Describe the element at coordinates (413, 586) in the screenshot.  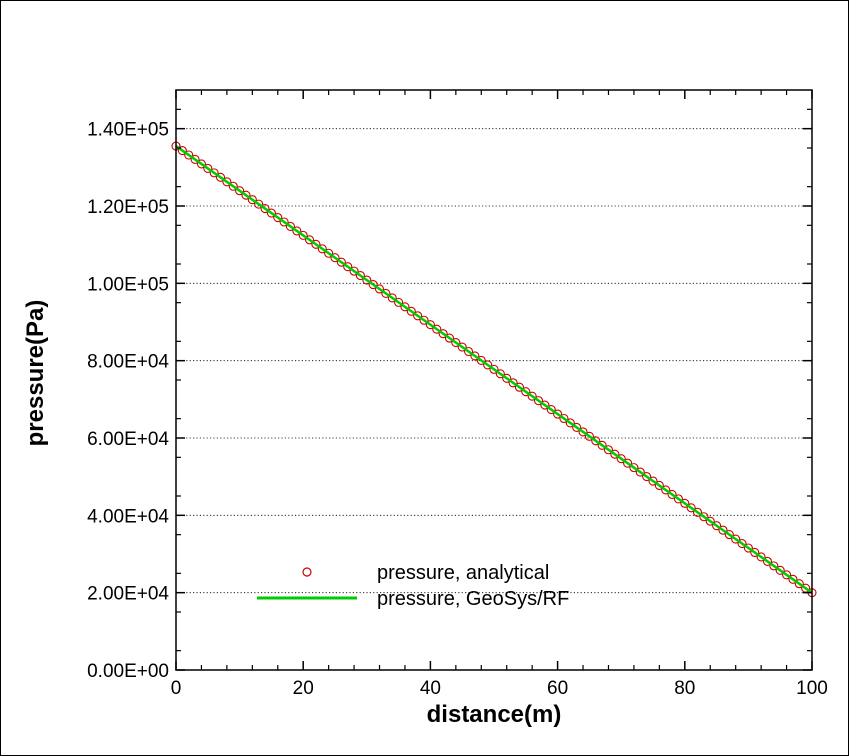
I see `legend: pressure, analytical pressure, GeoSys/RF` at that location.